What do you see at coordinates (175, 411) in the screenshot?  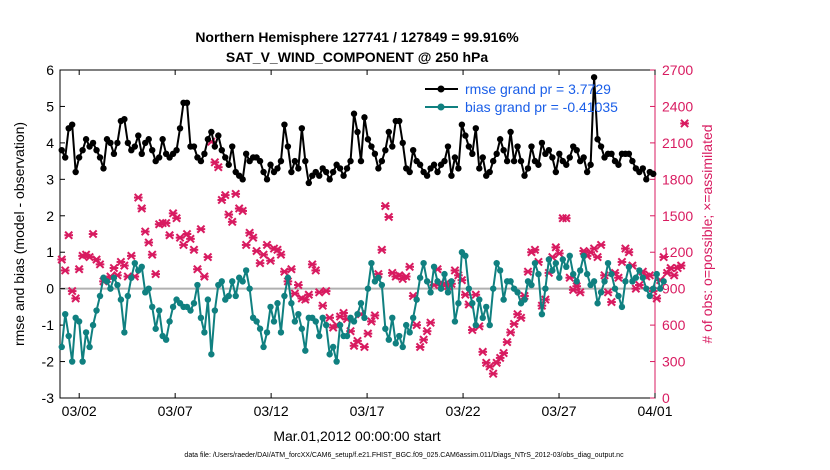 I see `x-tick-label: 03/07` at bounding box center [175, 411].